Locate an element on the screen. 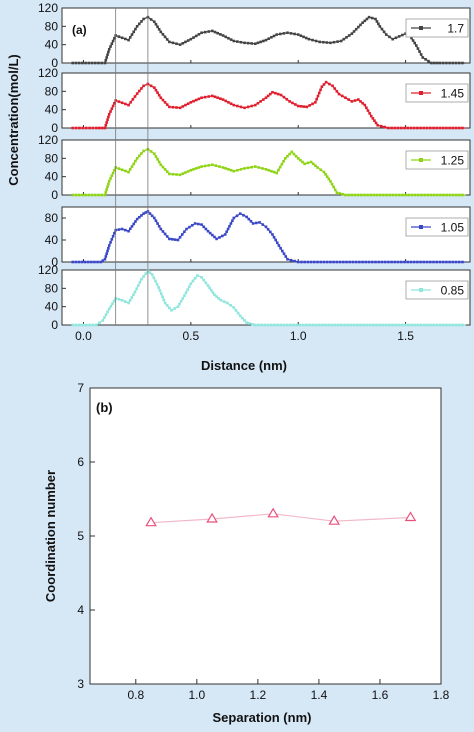 The width and height of the screenshot is (474, 732). legend-1.7: 1.7 is located at coordinates (437, 28).